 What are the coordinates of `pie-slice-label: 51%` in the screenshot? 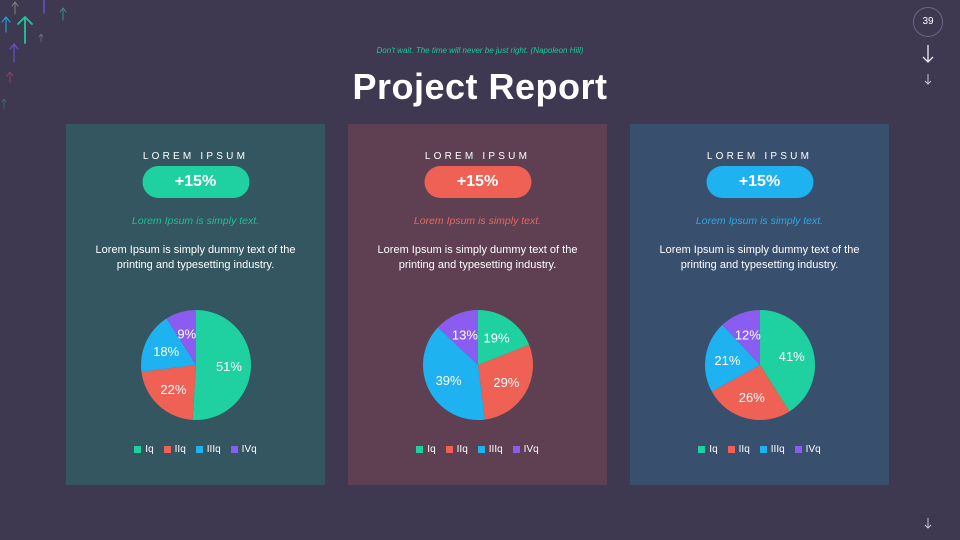 It's located at (228, 366).